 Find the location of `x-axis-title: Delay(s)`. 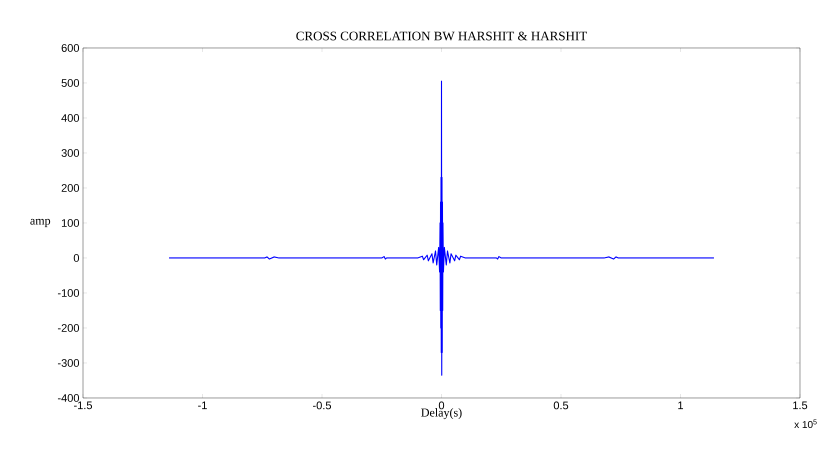

x-axis-title: Delay(s) is located at coordinates (441, 414).